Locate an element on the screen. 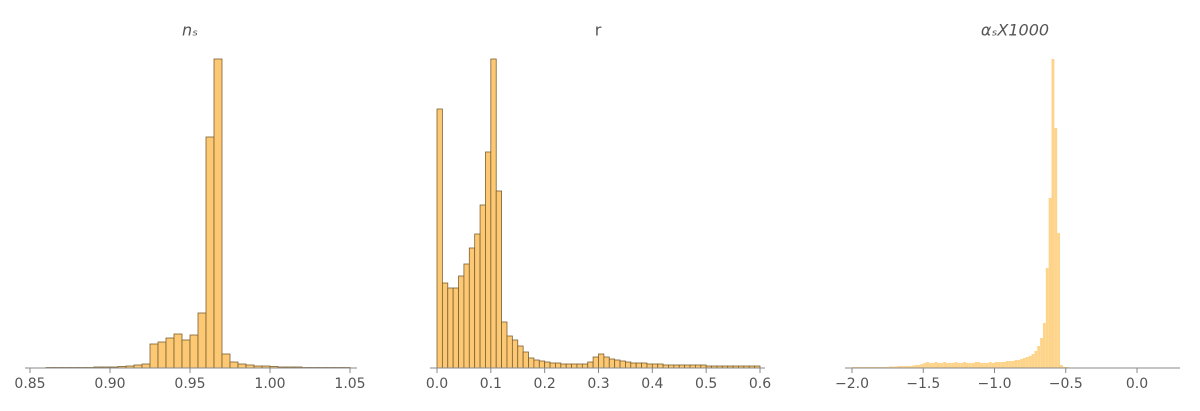  x-tick-label: 0.0 is located at coordinates (437, 384).